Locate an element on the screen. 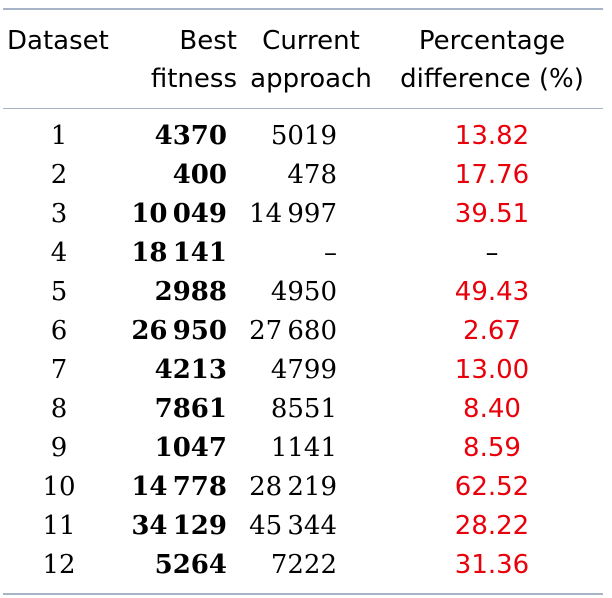 Image resolution: width=612 pixels, height=598 pixels. bottom-rule is located at coordinates (303, 594).